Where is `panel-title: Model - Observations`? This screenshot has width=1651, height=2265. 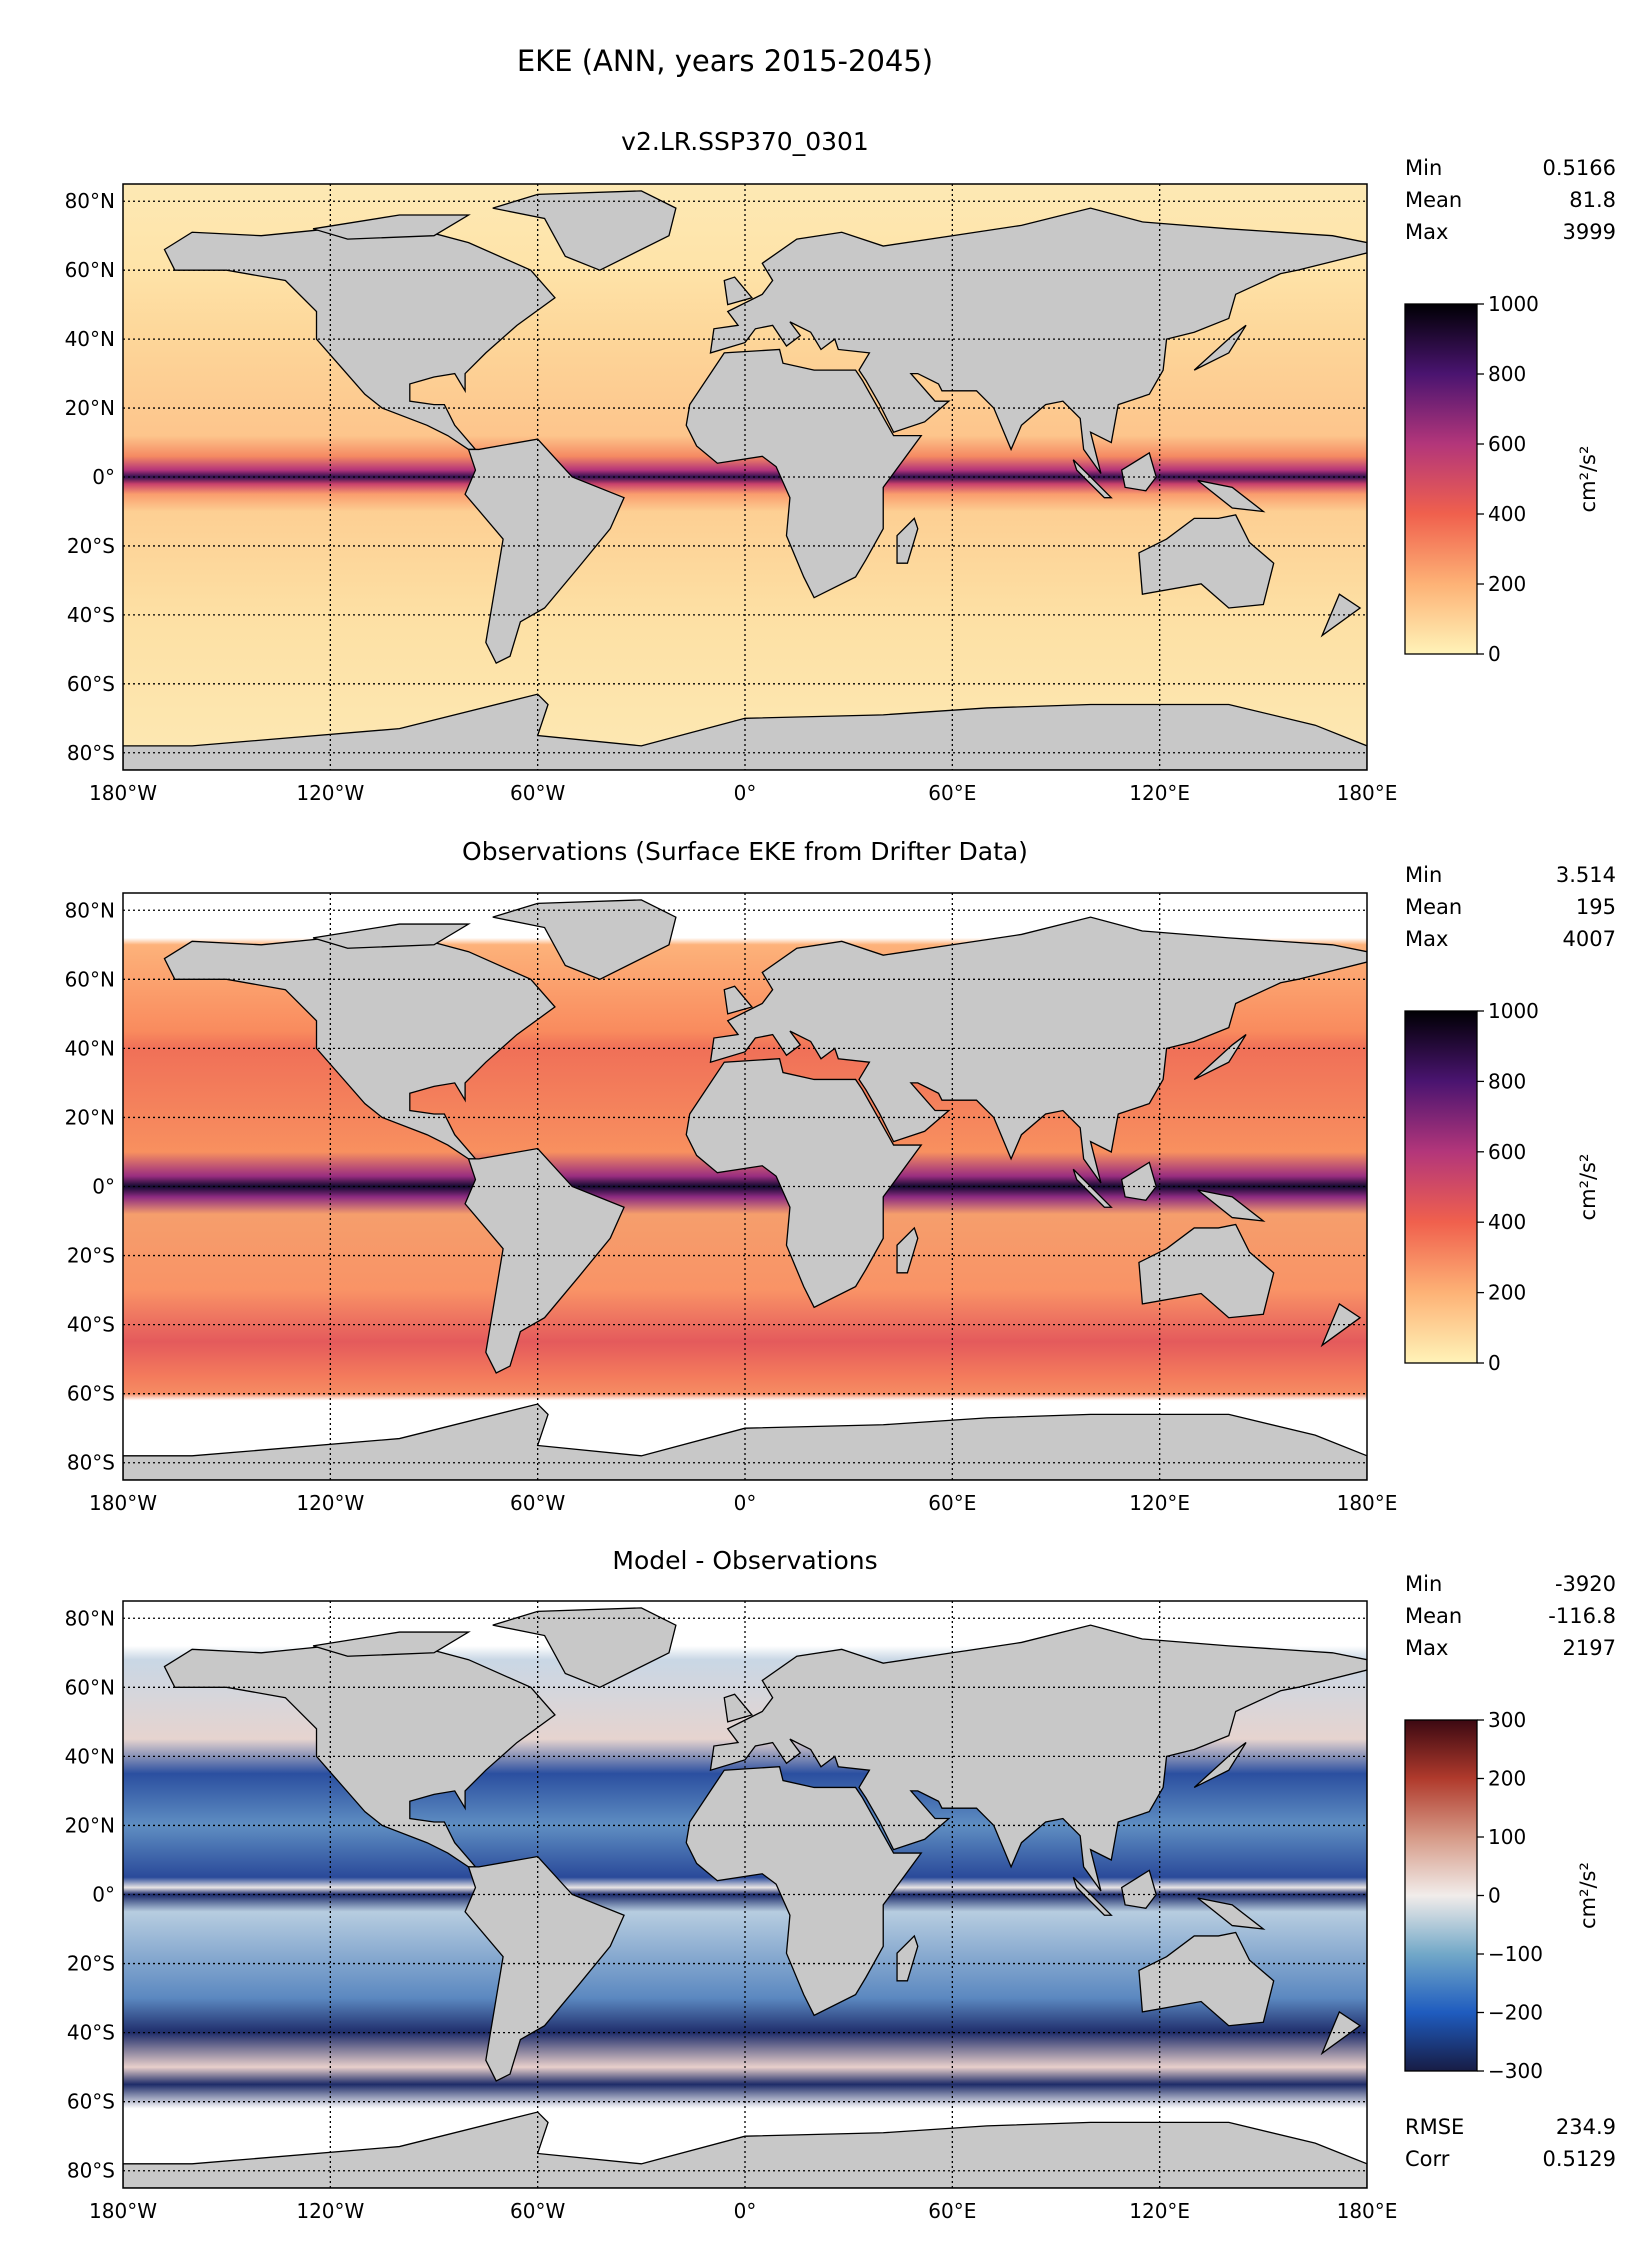
panel-title: Model - Observations is located at coordinates (744, 1560).